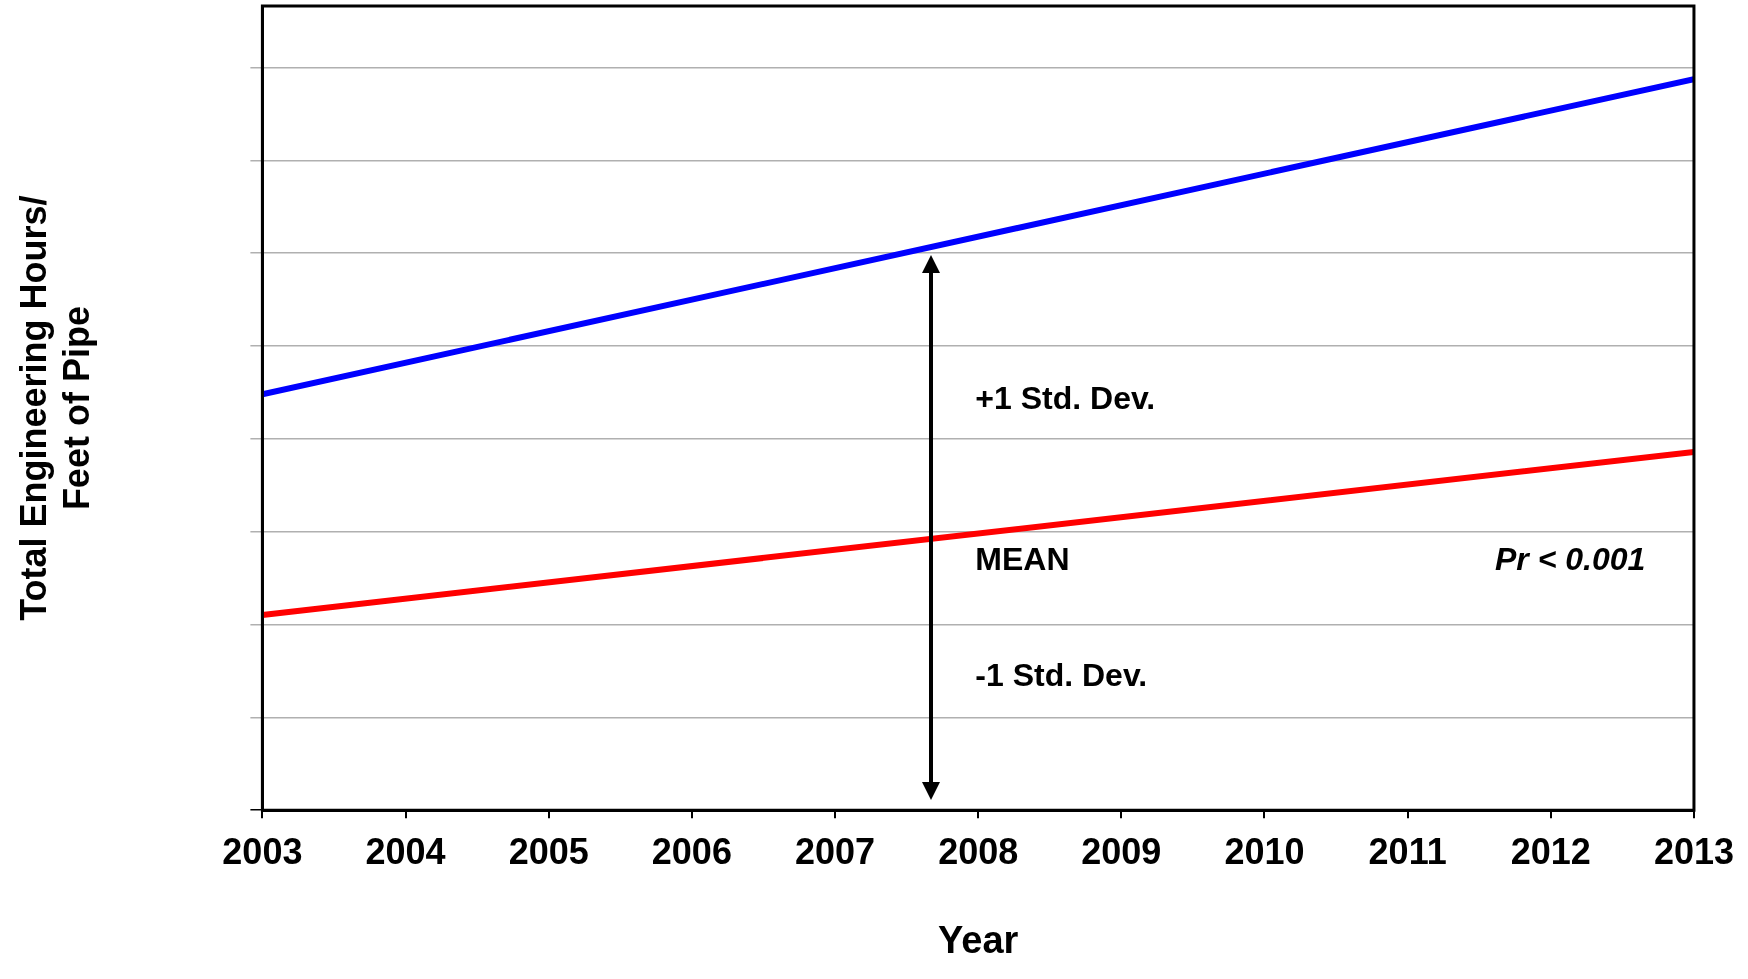  What do you see at coordinates (1407, 851) in the screenshot?
I see `x-tick-label: 2011` at bounding box center [1407, 851].